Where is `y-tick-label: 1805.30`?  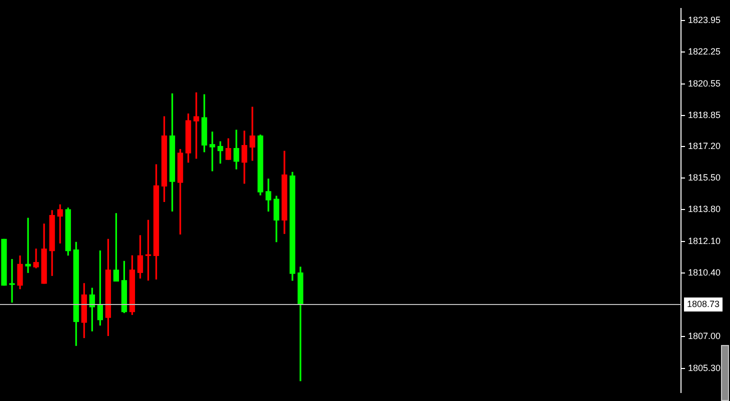
y-tick-label: 1805.30 is located at coordinates (704, 367).